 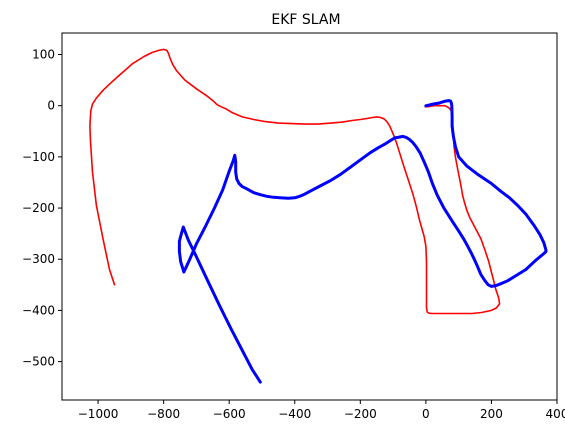 I want to click on x-axis: −1000 −800 −600 −400 −200 0 200 400, so click(x=321, y=410).